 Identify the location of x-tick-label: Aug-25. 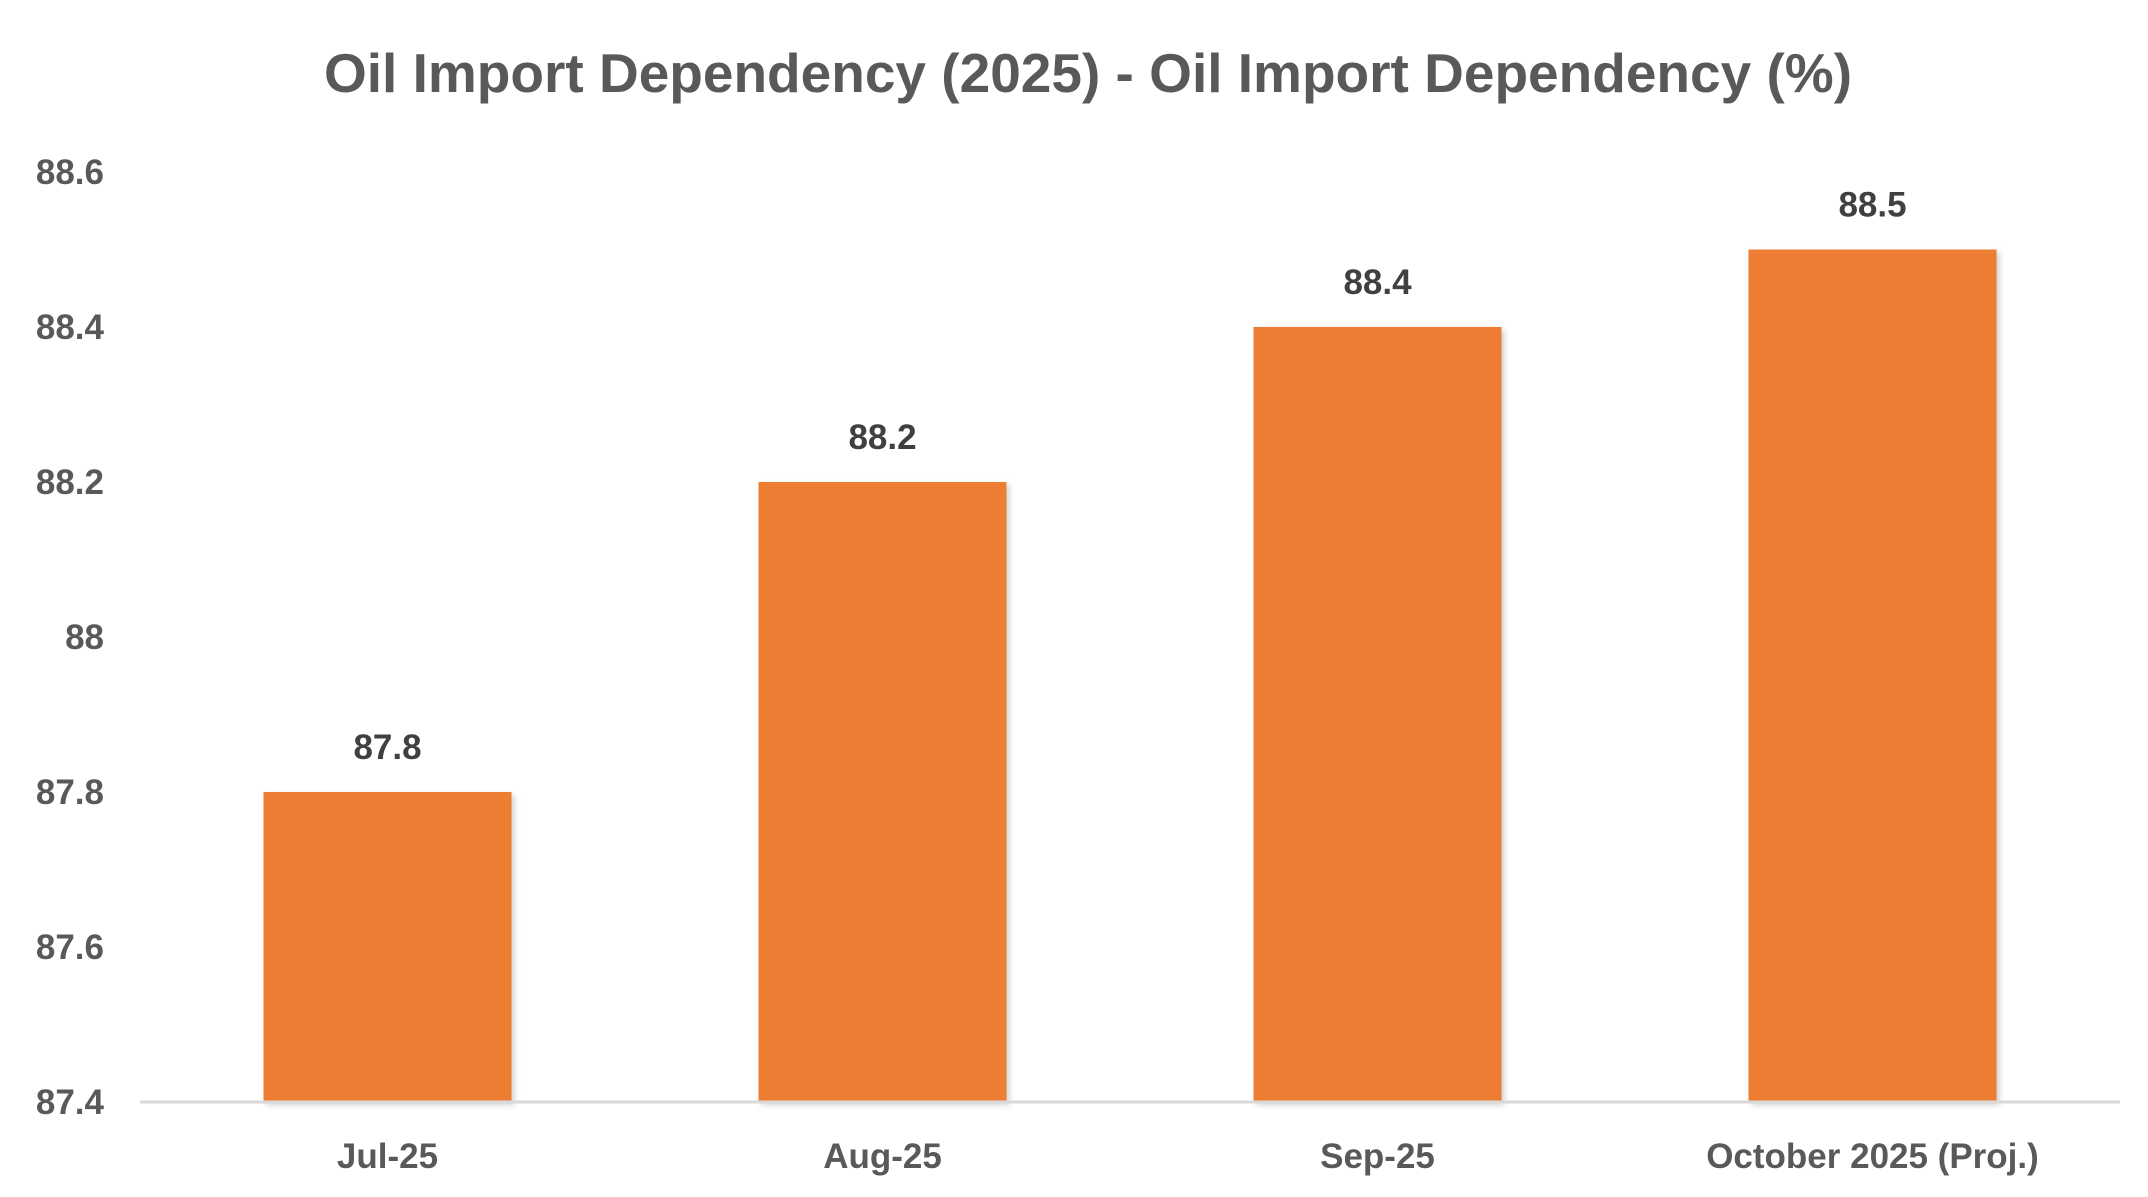
(882, 1156).